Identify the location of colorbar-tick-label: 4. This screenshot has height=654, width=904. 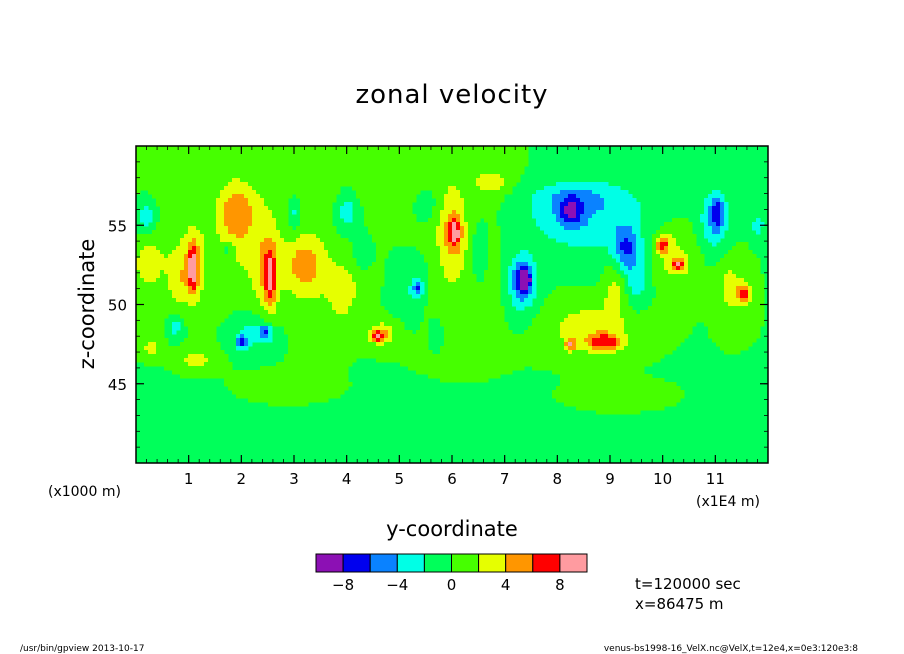
(506, 585).